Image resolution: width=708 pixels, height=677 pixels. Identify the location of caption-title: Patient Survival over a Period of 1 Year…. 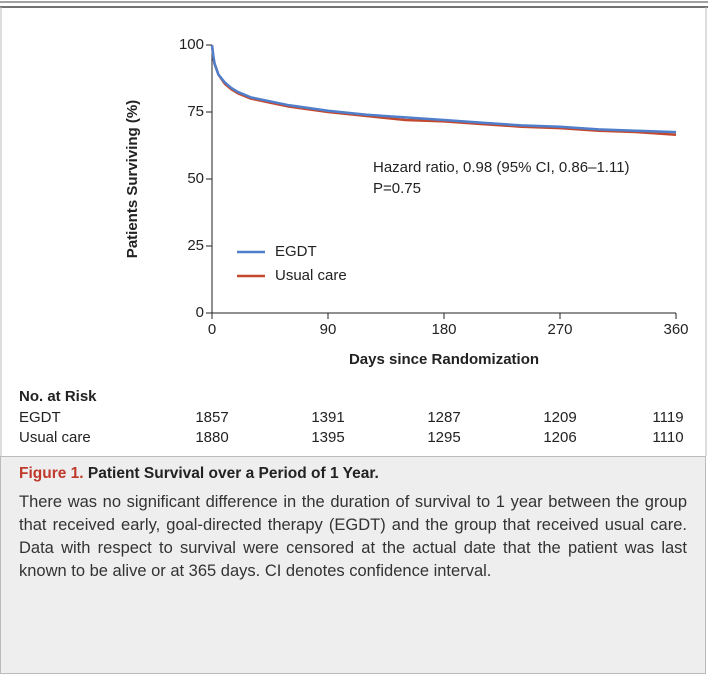
(233, 473).